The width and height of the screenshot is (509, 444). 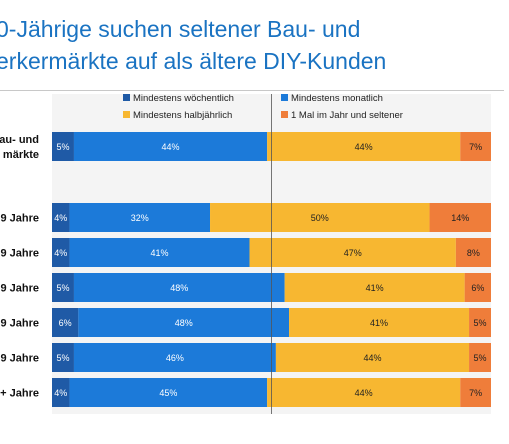 What do you see at coordinates (182, 115) in the screenshot?
I see `legend-label-3: Mindestens halbjährlich` at bounding box center [182, 115].